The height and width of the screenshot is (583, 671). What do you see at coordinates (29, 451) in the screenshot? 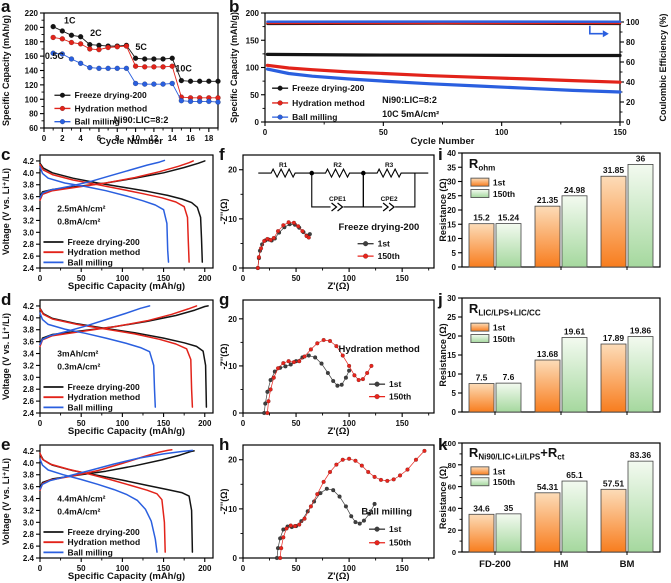
I see `svg-text: 4.2` at bounding box center [29, 451].